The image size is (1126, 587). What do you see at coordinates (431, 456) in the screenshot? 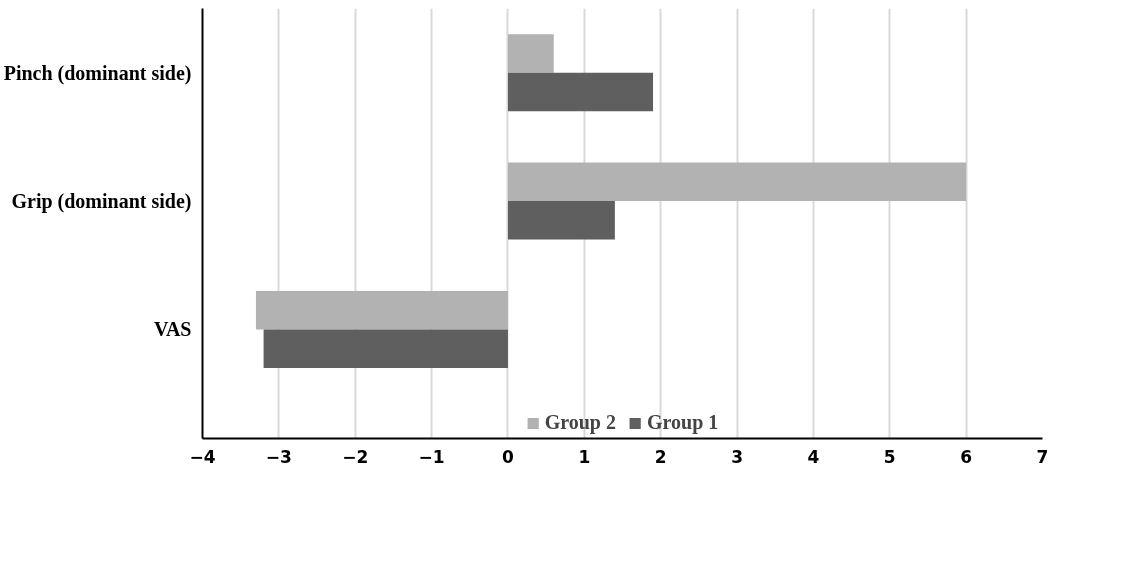
I see `x-tick-label: −1` at bounding box center [431, 456].